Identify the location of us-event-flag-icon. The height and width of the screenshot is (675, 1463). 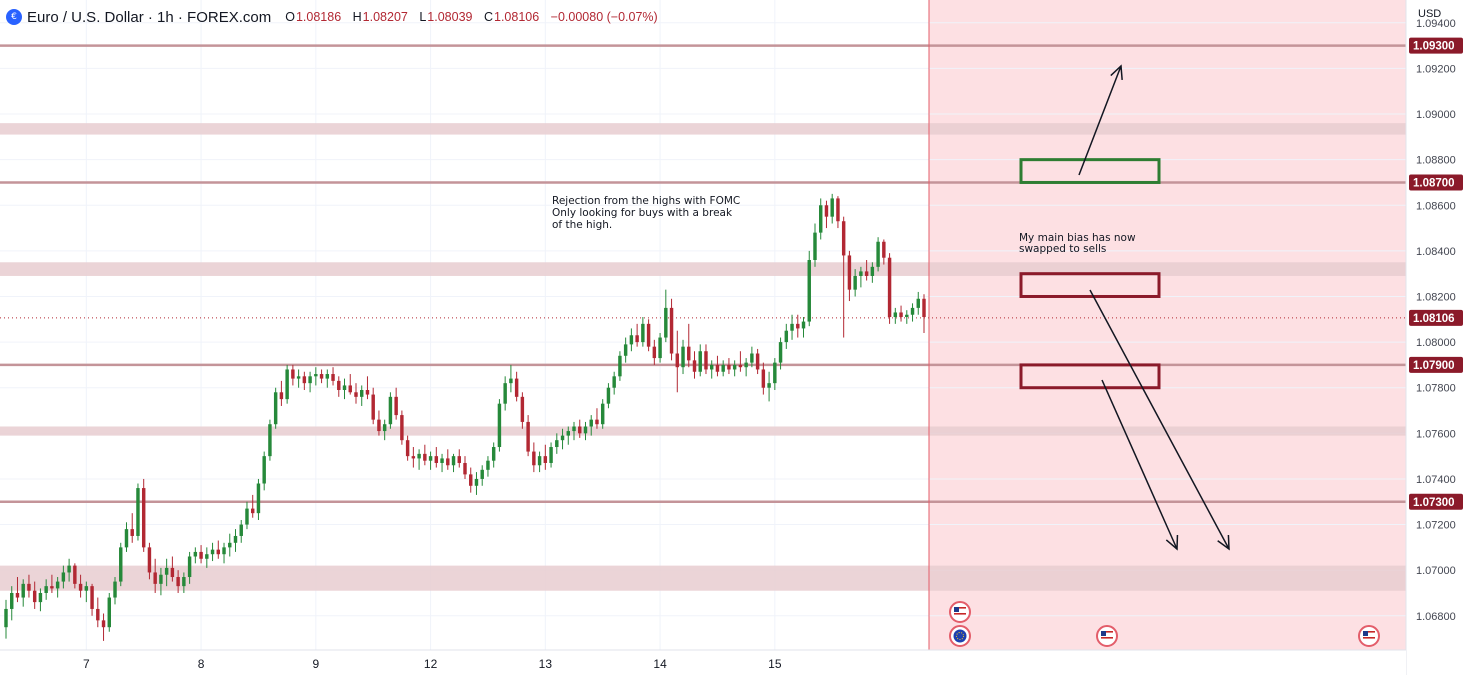
(1107, 636).